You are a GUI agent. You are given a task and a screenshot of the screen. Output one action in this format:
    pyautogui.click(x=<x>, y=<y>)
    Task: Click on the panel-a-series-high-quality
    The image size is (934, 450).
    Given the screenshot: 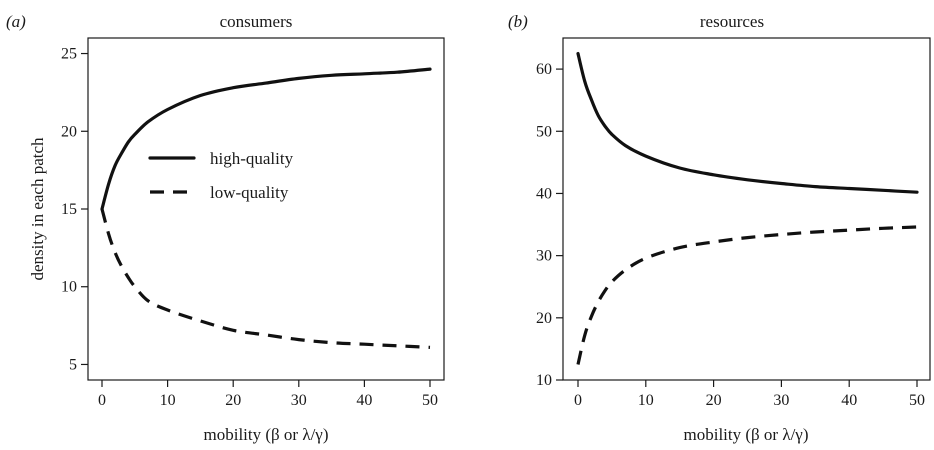 What is the action you would take?
    pyautogui.click(x=266, y=139)
    